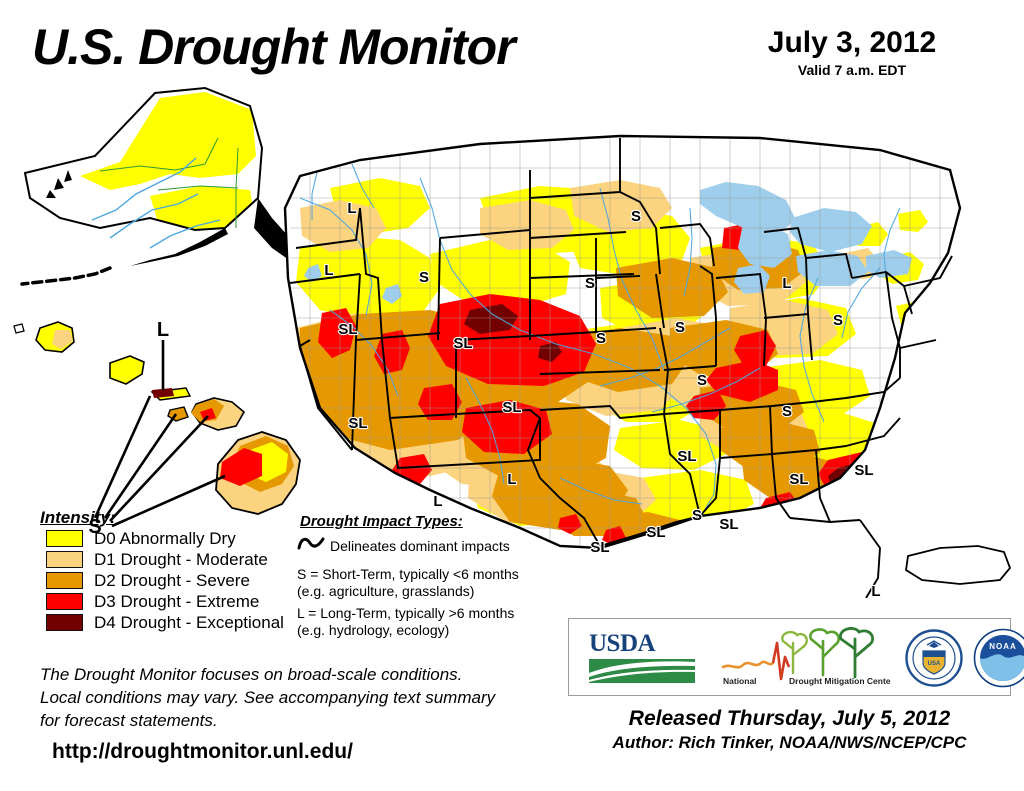 Image resolution: width=1024 pixels, height=791 pixels. I want to click on map-date: July 3, 2012, so click(852, 42).